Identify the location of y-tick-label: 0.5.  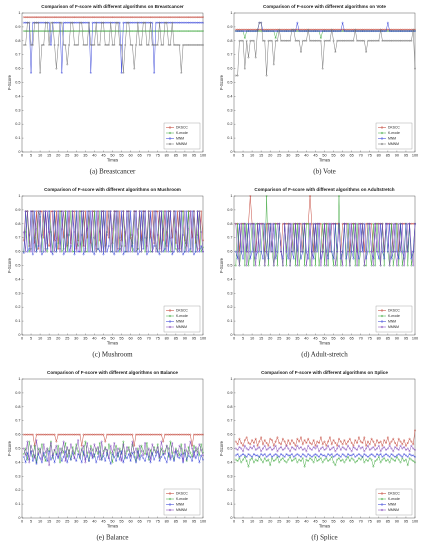
(229, 449).